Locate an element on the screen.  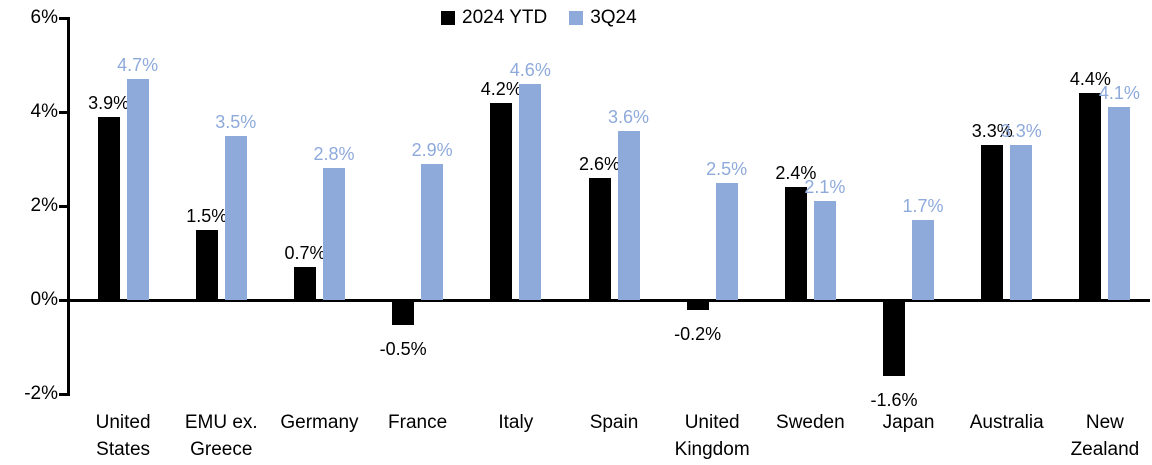
bar-value-label-2024-ytd-italy: 4.2% is located at coordinates (501, 88).